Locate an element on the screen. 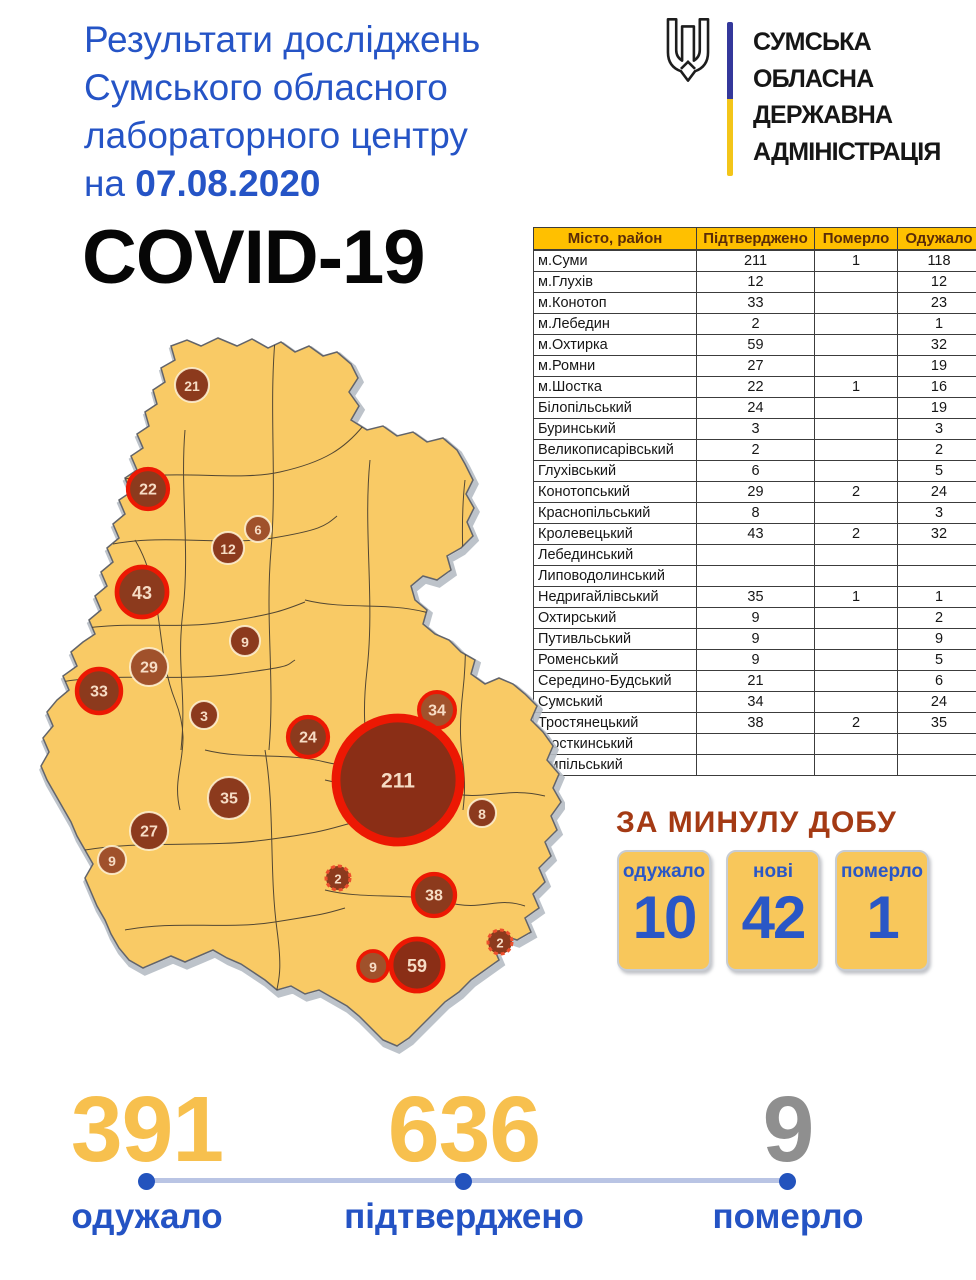 Image resolution: width=976 pixels, height=1280 pixels. table-cell: 29 is located at coordinates (755, 492).